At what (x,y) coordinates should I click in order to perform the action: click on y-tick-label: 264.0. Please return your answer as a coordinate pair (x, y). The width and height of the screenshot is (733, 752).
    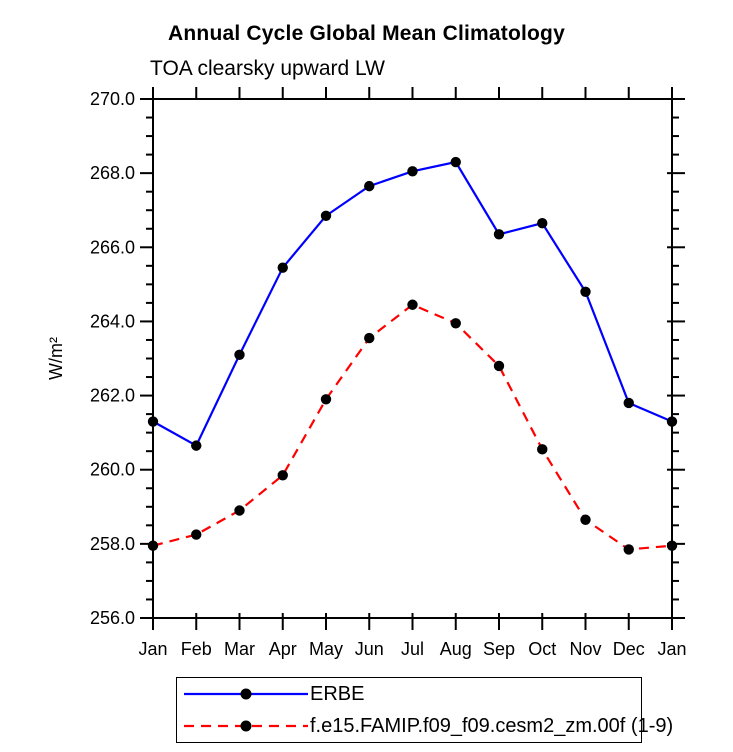
    Looking at the image, I should click on (112, 321).